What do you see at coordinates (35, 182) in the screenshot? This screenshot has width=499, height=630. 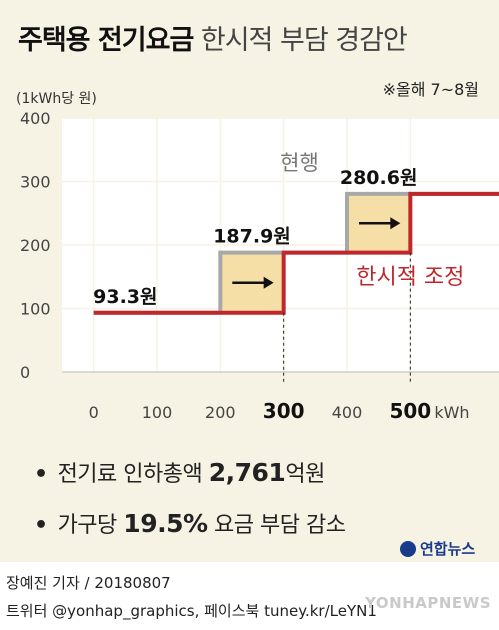 I see `y-tick-label: 300` at bounding box center [35, 182].